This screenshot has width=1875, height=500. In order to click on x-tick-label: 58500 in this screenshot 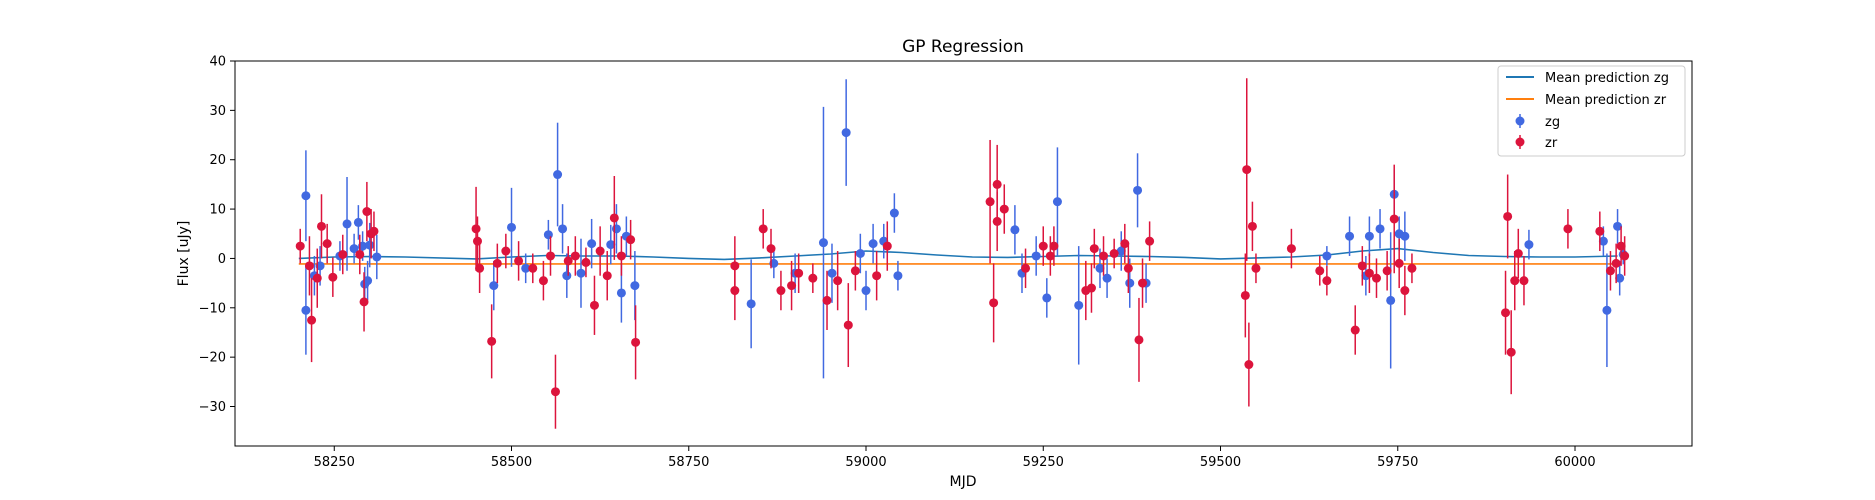, I will do `click(511, 462)`.